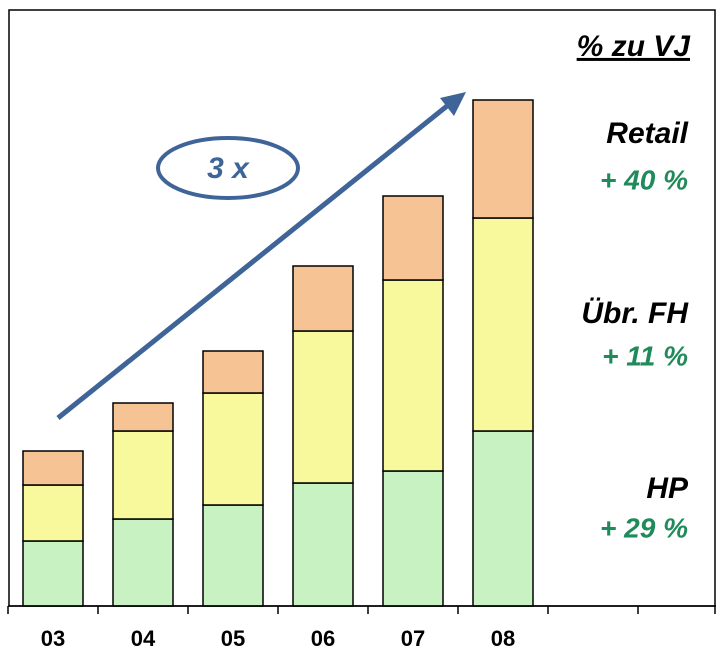  What do you see at coordinates (233, 638) in the screenshot?
I see `x-tick-label: 05` at bounding box center [233, 638].